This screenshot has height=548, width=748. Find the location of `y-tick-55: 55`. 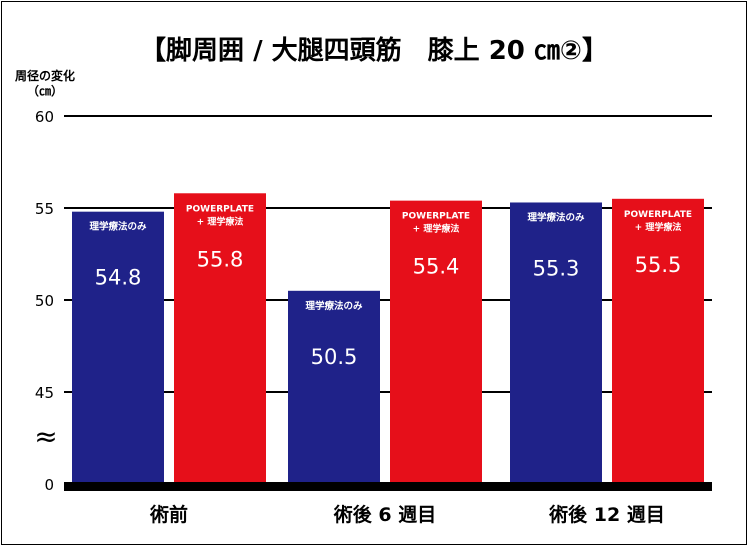

y-tick-55: 55 is located at coordinates (44, 209).